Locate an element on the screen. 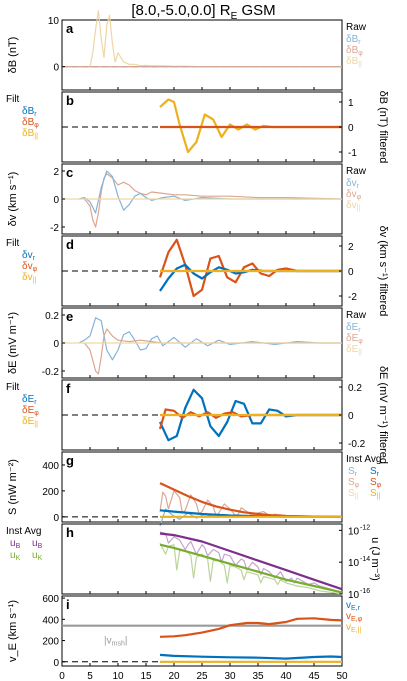 The height and width of the screenshot is (681, 407). right-tick-exp-h: -16 is located at coordinates (365, 591).